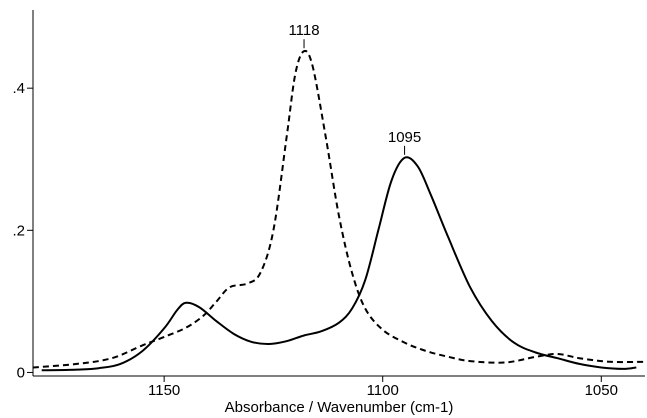 The image size is (647, 418). I want to click on x-ticks: 1150 1100 1050, so click(383, 387).